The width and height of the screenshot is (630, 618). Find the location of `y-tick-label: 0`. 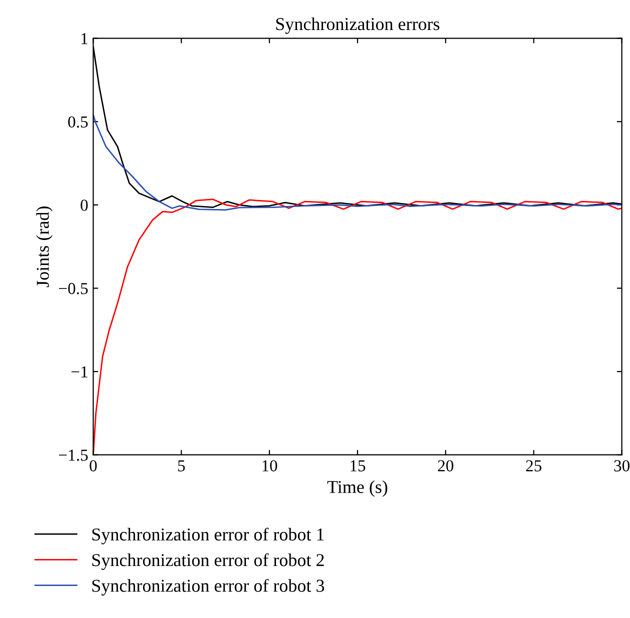

y-tick-label: 0 is located at coordinates (84, 205).